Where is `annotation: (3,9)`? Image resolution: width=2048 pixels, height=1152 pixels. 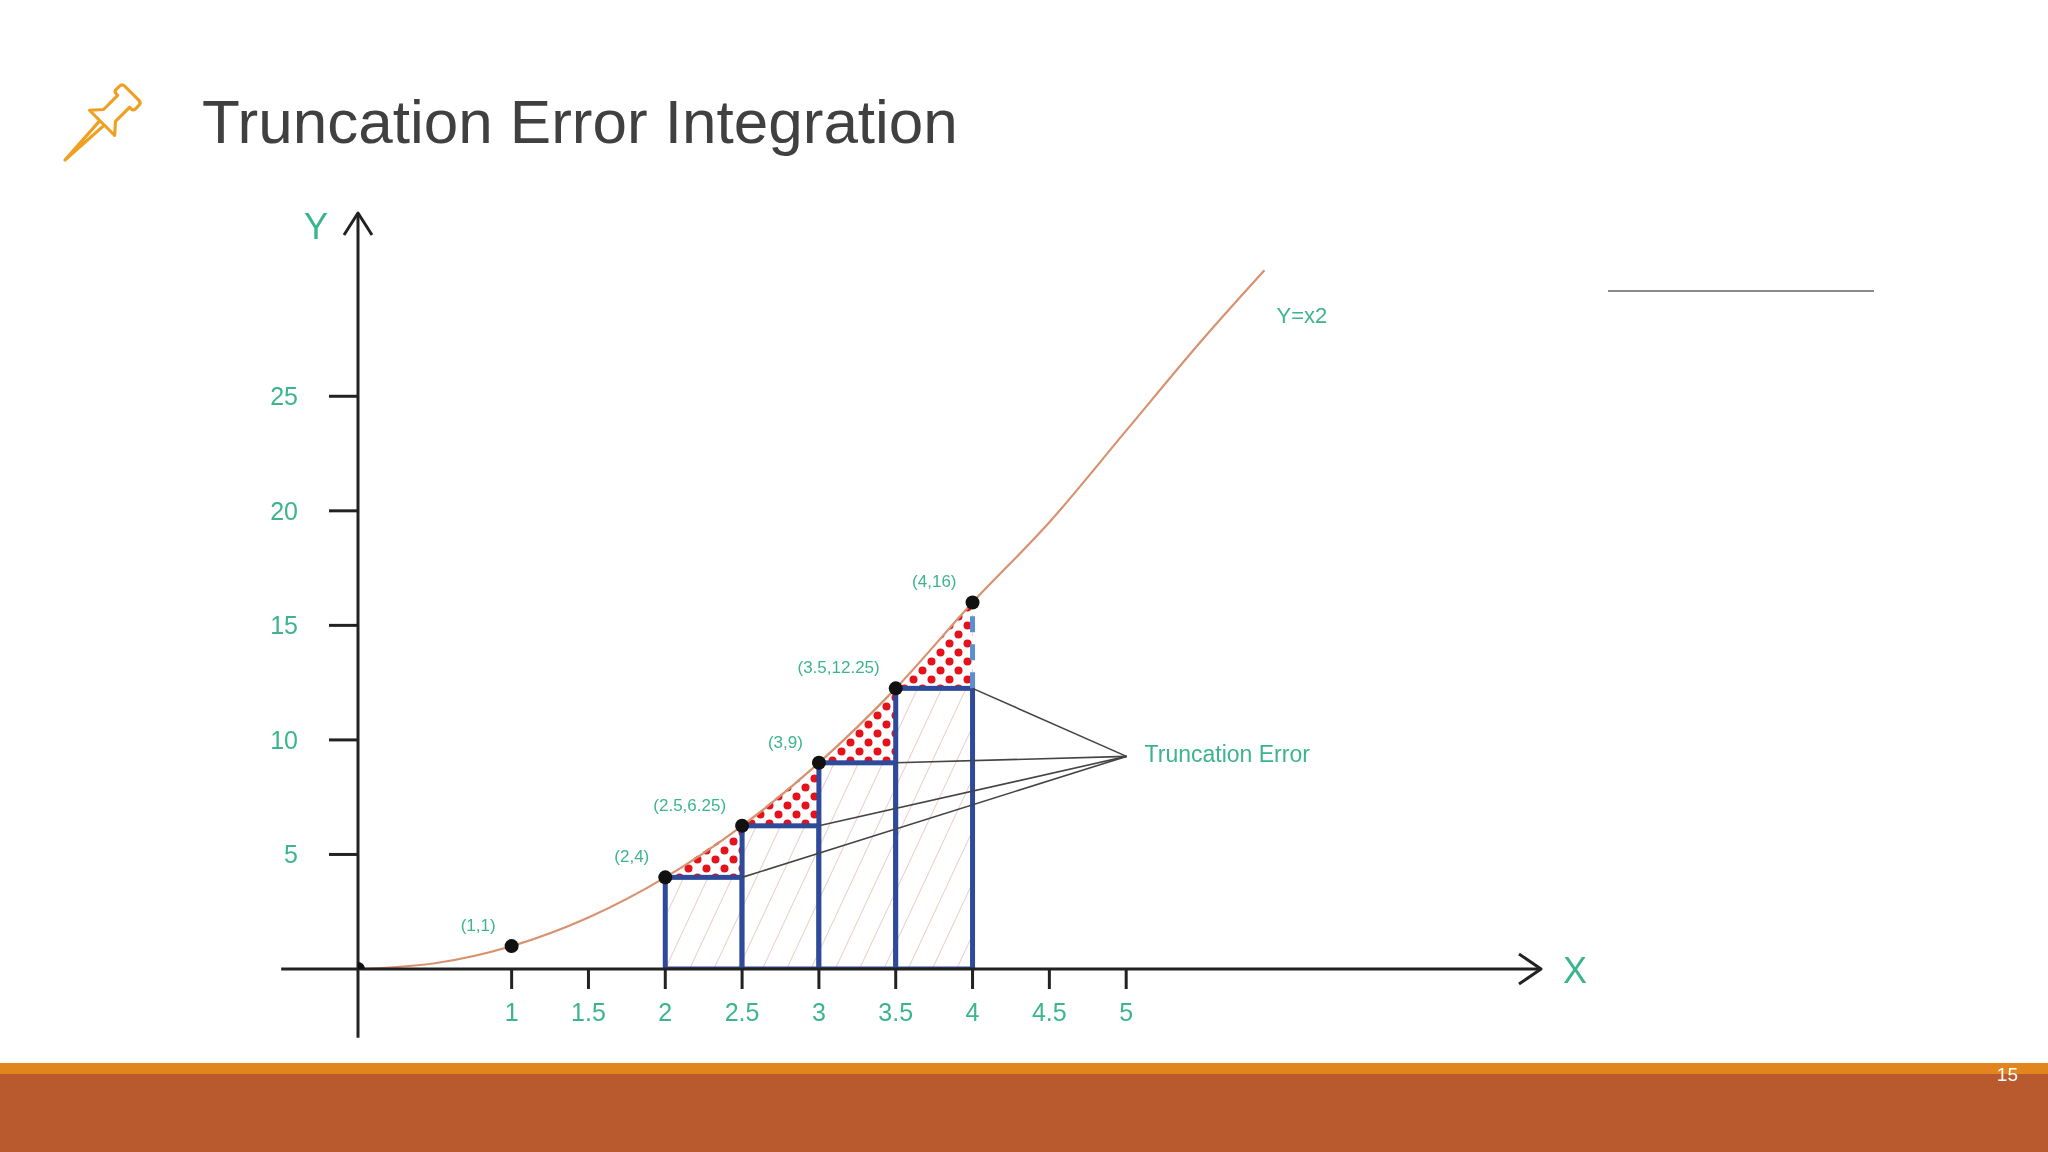 annotation: (3,9) is located at coordinates (785, 742).